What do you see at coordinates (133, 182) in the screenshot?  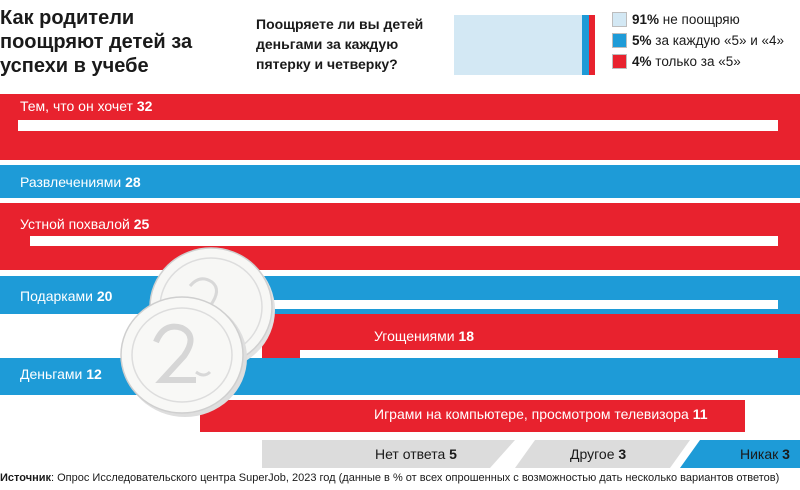 I see `category-value: 28` at bounding box center [133, 182].